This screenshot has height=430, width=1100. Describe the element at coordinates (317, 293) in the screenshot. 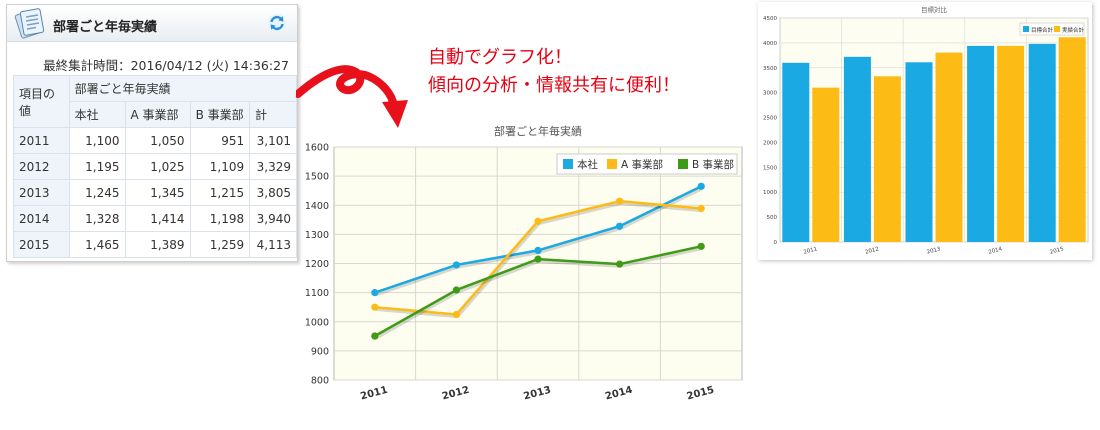

I see `y-tick-label: 1100` at that location.